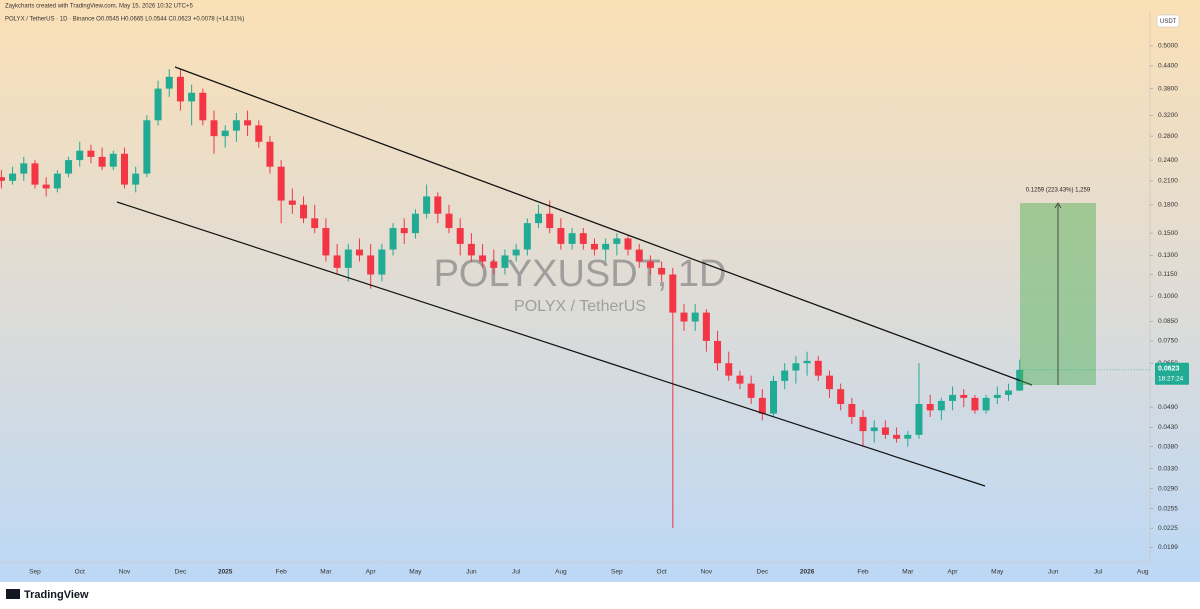  What do you see at coordinates (1168, 528) in the screenshot?
I see `y-tick-label: 0.0225` at bounding box center [1168, 528].